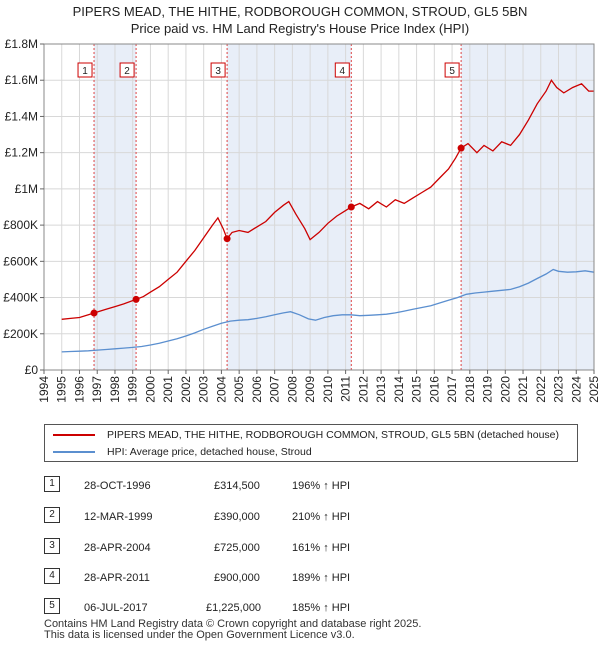  I want to click on sale-label-number: 5, so click(452, 71).